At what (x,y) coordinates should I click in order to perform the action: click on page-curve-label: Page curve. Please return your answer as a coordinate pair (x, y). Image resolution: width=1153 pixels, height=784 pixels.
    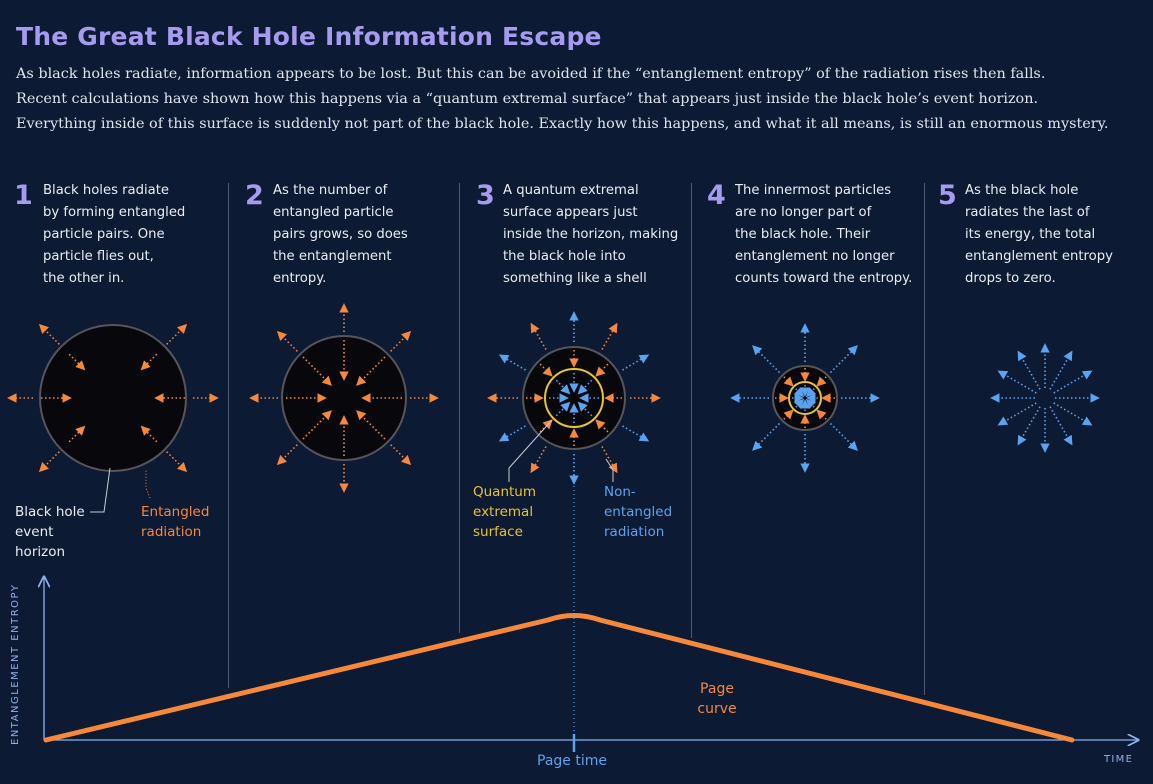
    Looking at the image, I should click on (717, 699).